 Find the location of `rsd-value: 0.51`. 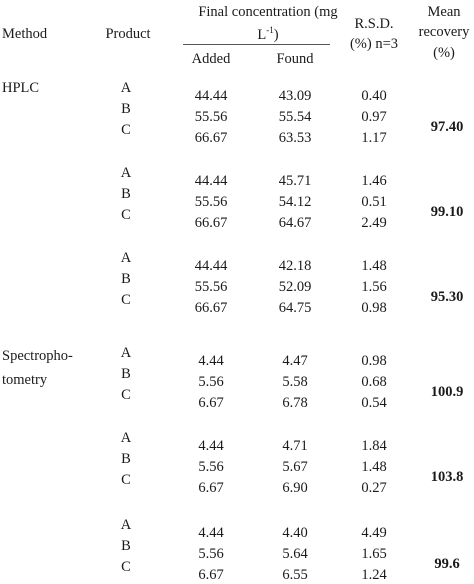

rsd-value: 0.51 is located at coordinates (374, 202).